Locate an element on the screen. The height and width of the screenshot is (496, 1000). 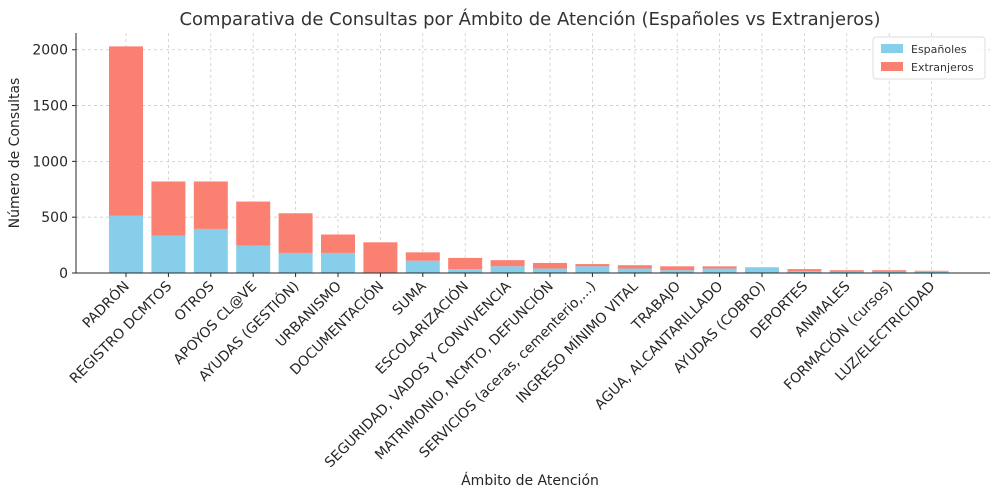
y-tick-label: 1000 is located at coordinates (50, 162).